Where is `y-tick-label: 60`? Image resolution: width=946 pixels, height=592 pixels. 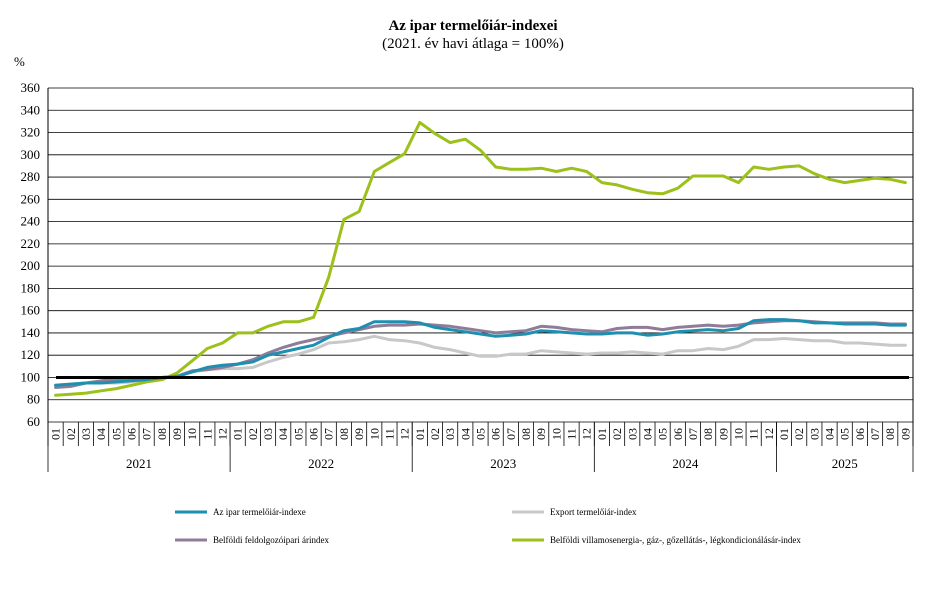 y-tick-label: 60 is located at coordinates (33, 421).